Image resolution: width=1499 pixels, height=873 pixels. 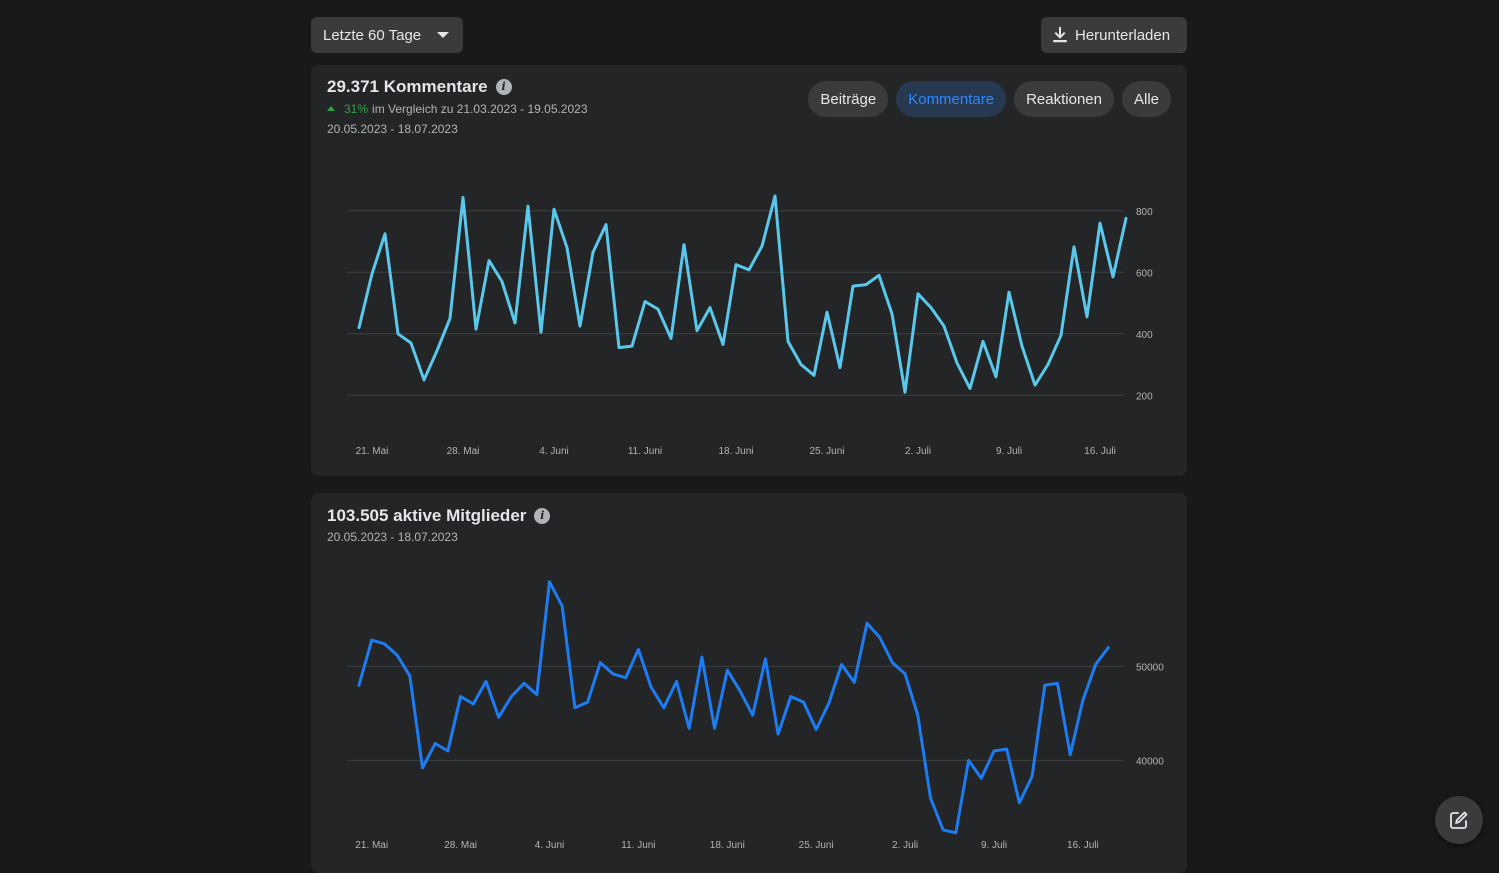 What do you see at coordinates (372, 35) in the screenshot?
I see `date-range-label: Letzte 60 Tage` at bounding box center [372, 35].